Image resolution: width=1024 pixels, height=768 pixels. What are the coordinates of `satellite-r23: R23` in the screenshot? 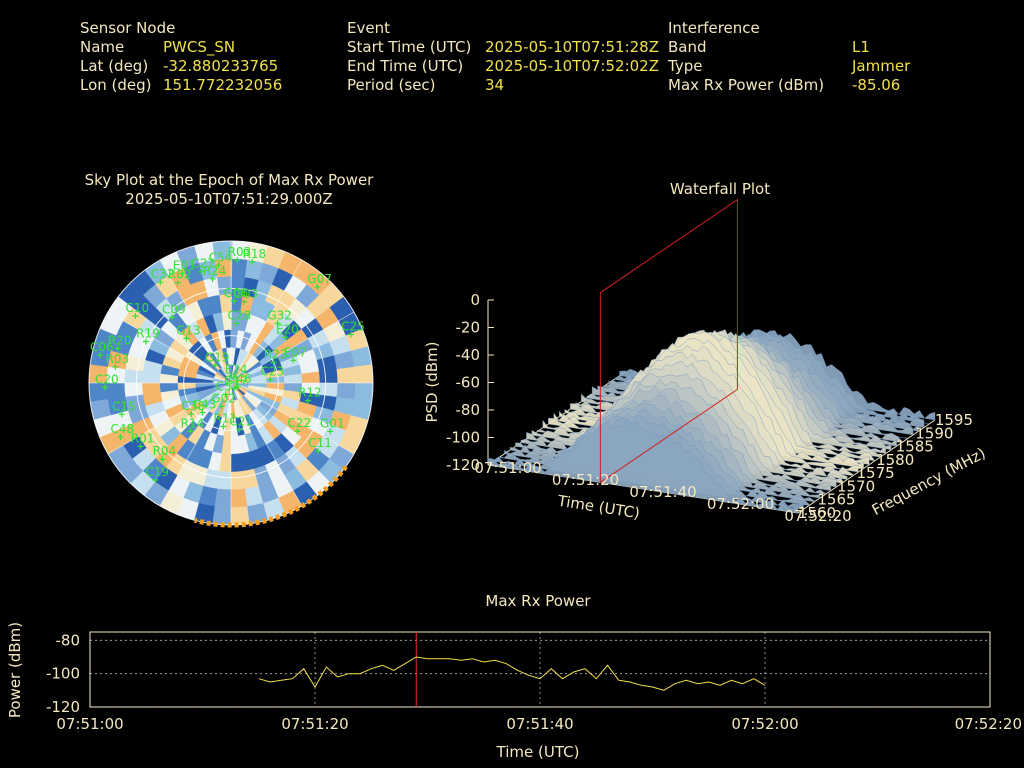 It's located at (276, 356).